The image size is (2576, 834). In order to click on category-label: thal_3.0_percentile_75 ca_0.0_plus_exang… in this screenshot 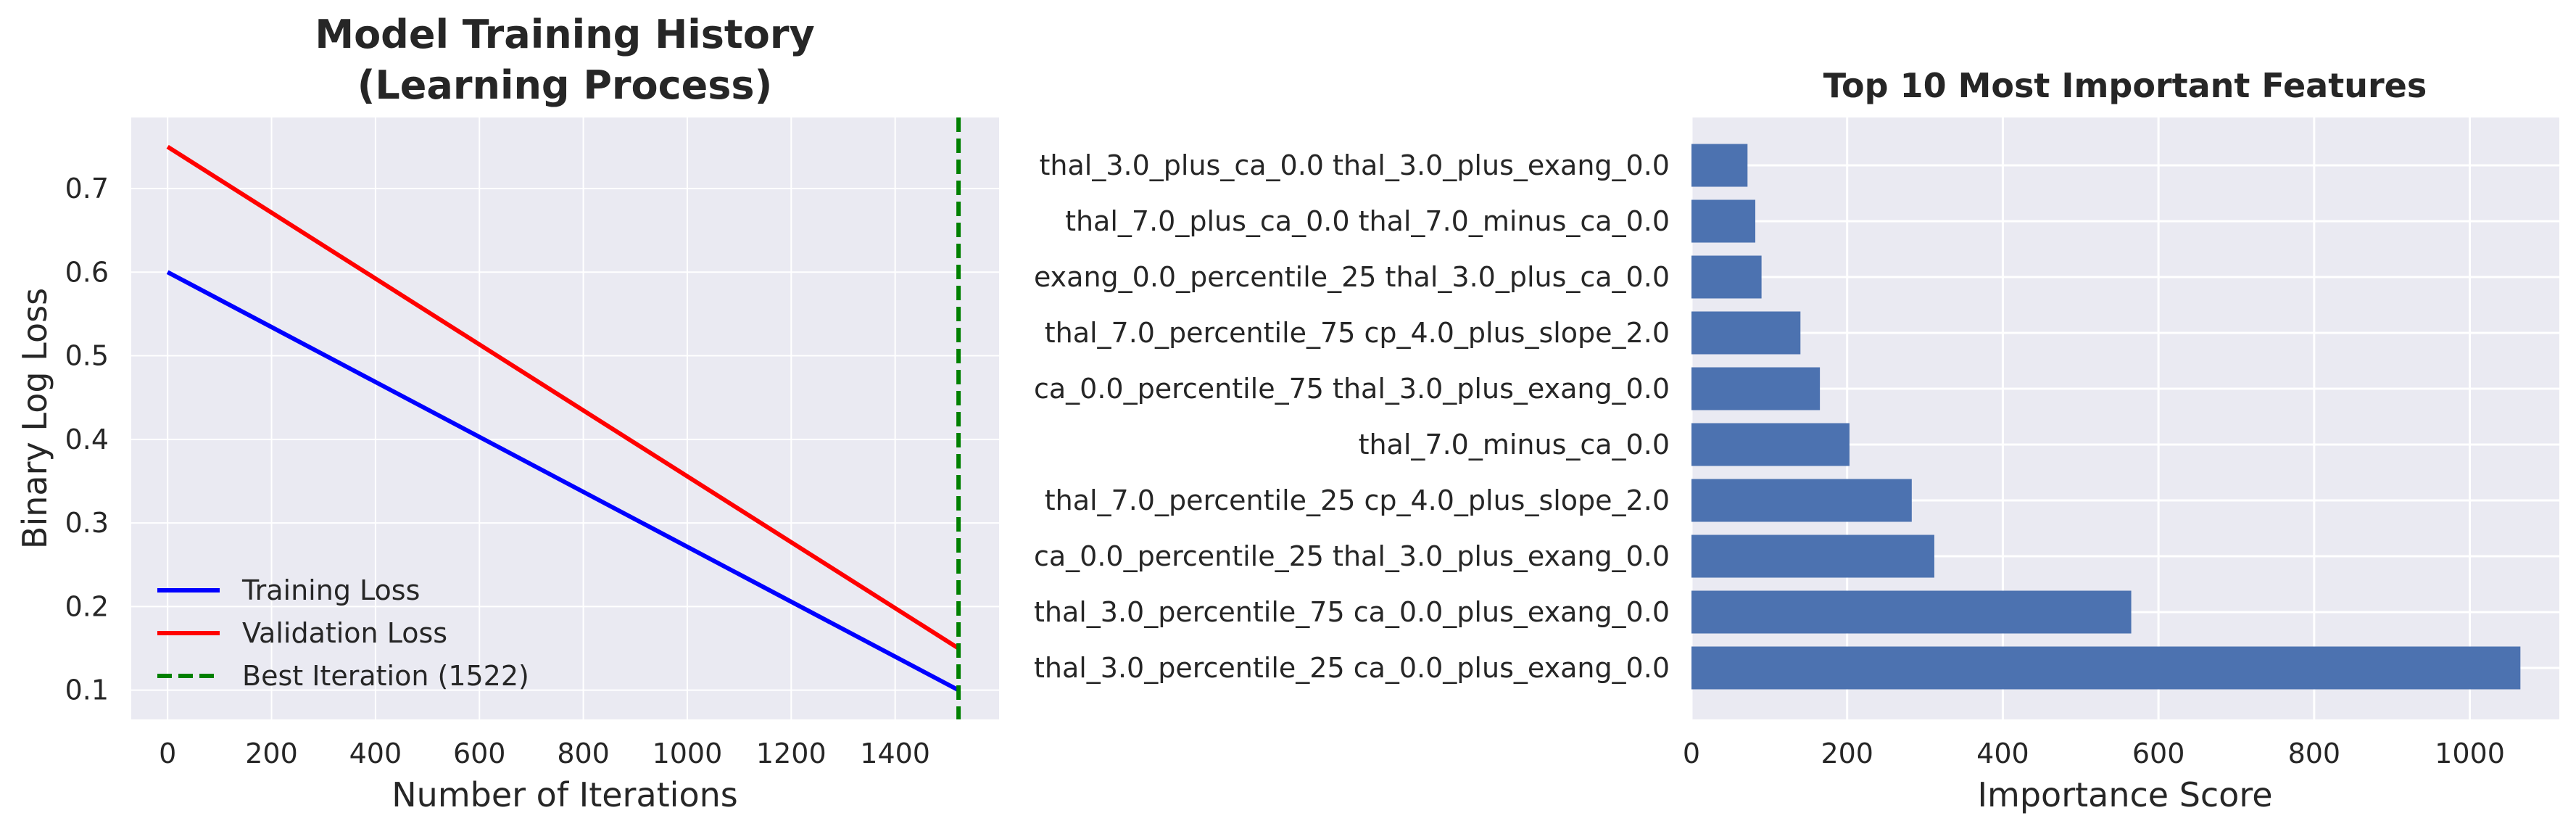, I will do `click(1352, 612)`.